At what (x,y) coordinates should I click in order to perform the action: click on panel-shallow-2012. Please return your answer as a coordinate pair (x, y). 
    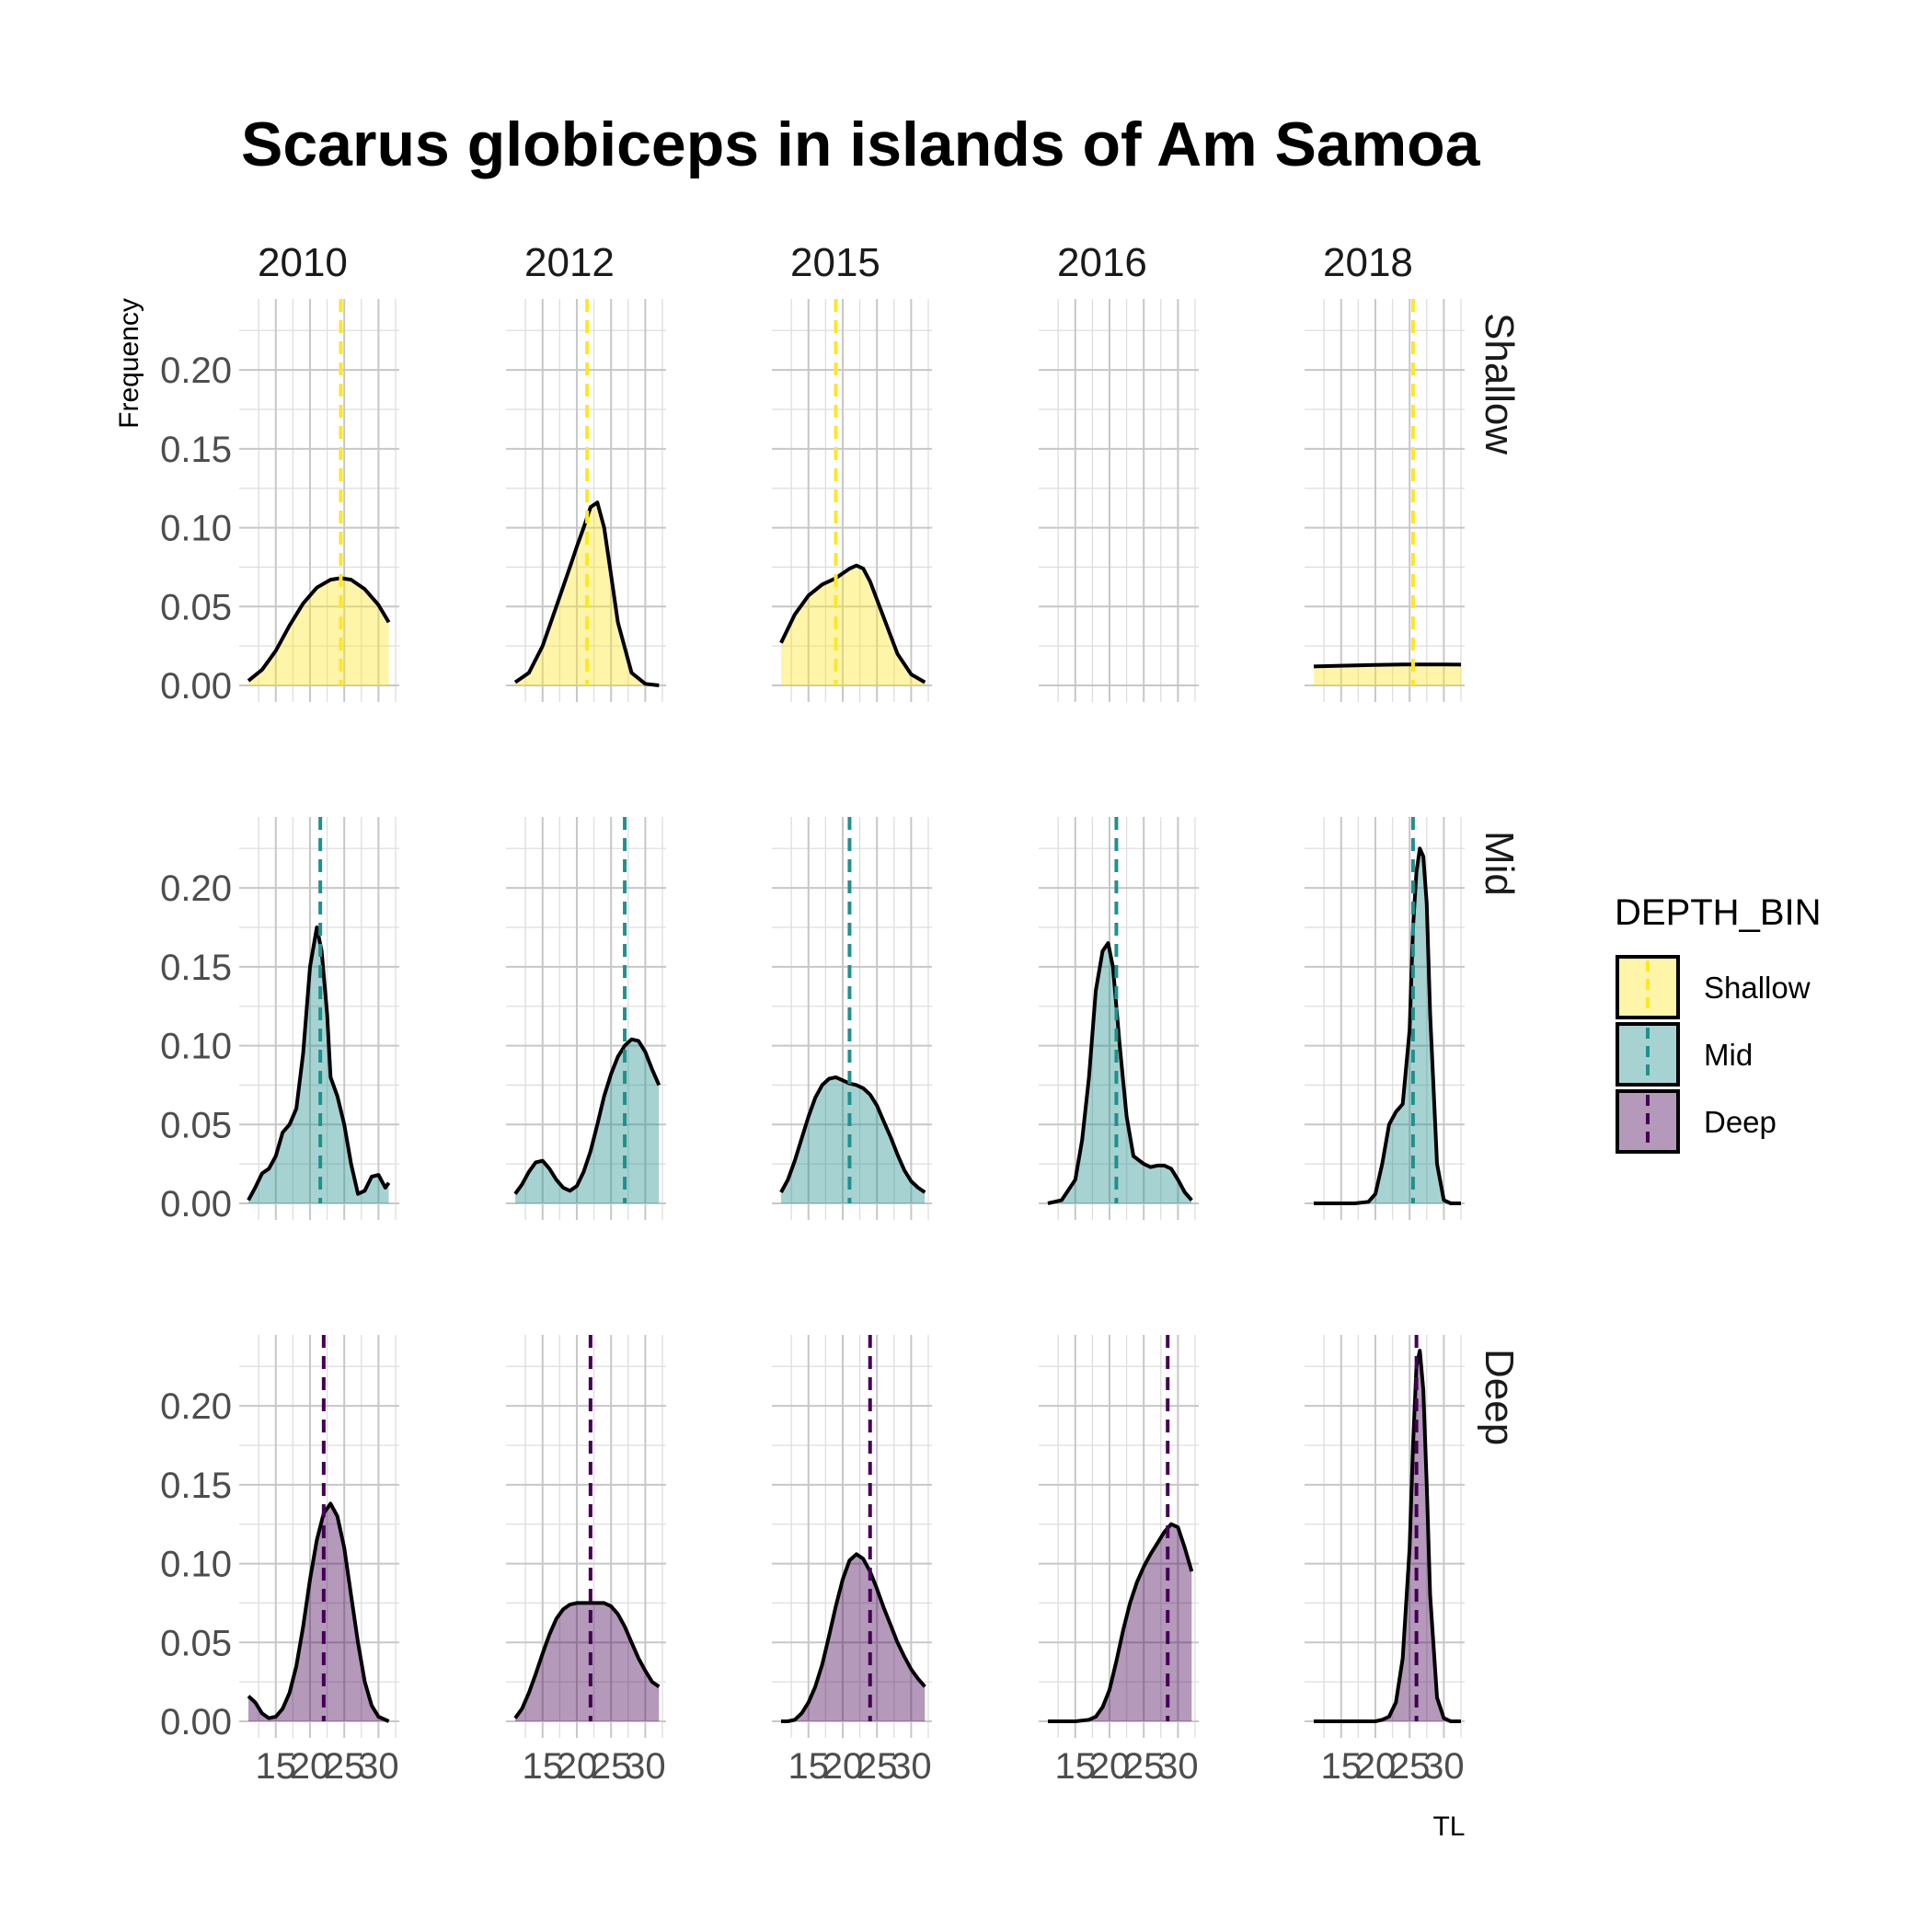
    Looking at the image, I should click on (586, 500).